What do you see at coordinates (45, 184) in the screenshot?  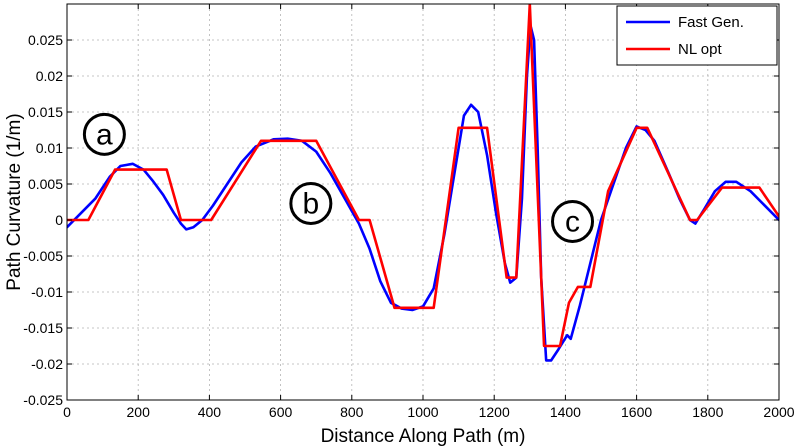 I see `y-tick-label: 0.005` at bounding box center [45, 184].